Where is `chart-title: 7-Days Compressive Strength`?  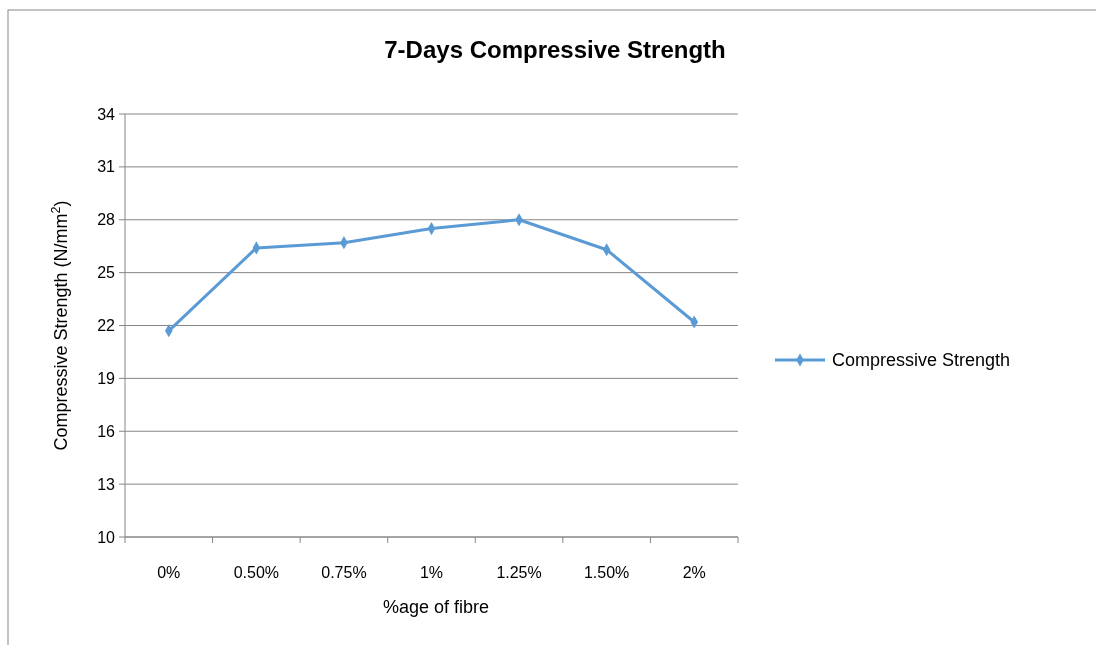 chart-title: 7-Days Compressive Strength is located at coordinates (555, 49).